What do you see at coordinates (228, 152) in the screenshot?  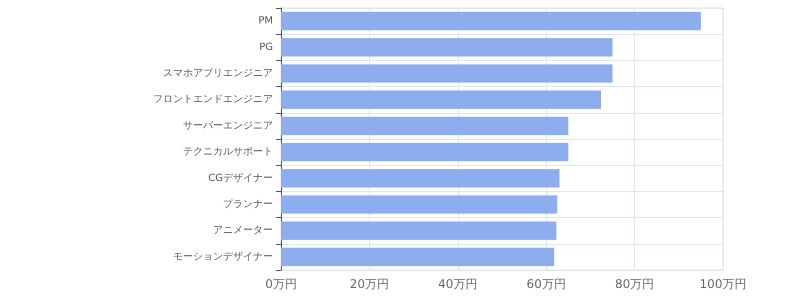 I see `y-tick-label: テクニカルサポート` at bounding box center [228, 152].